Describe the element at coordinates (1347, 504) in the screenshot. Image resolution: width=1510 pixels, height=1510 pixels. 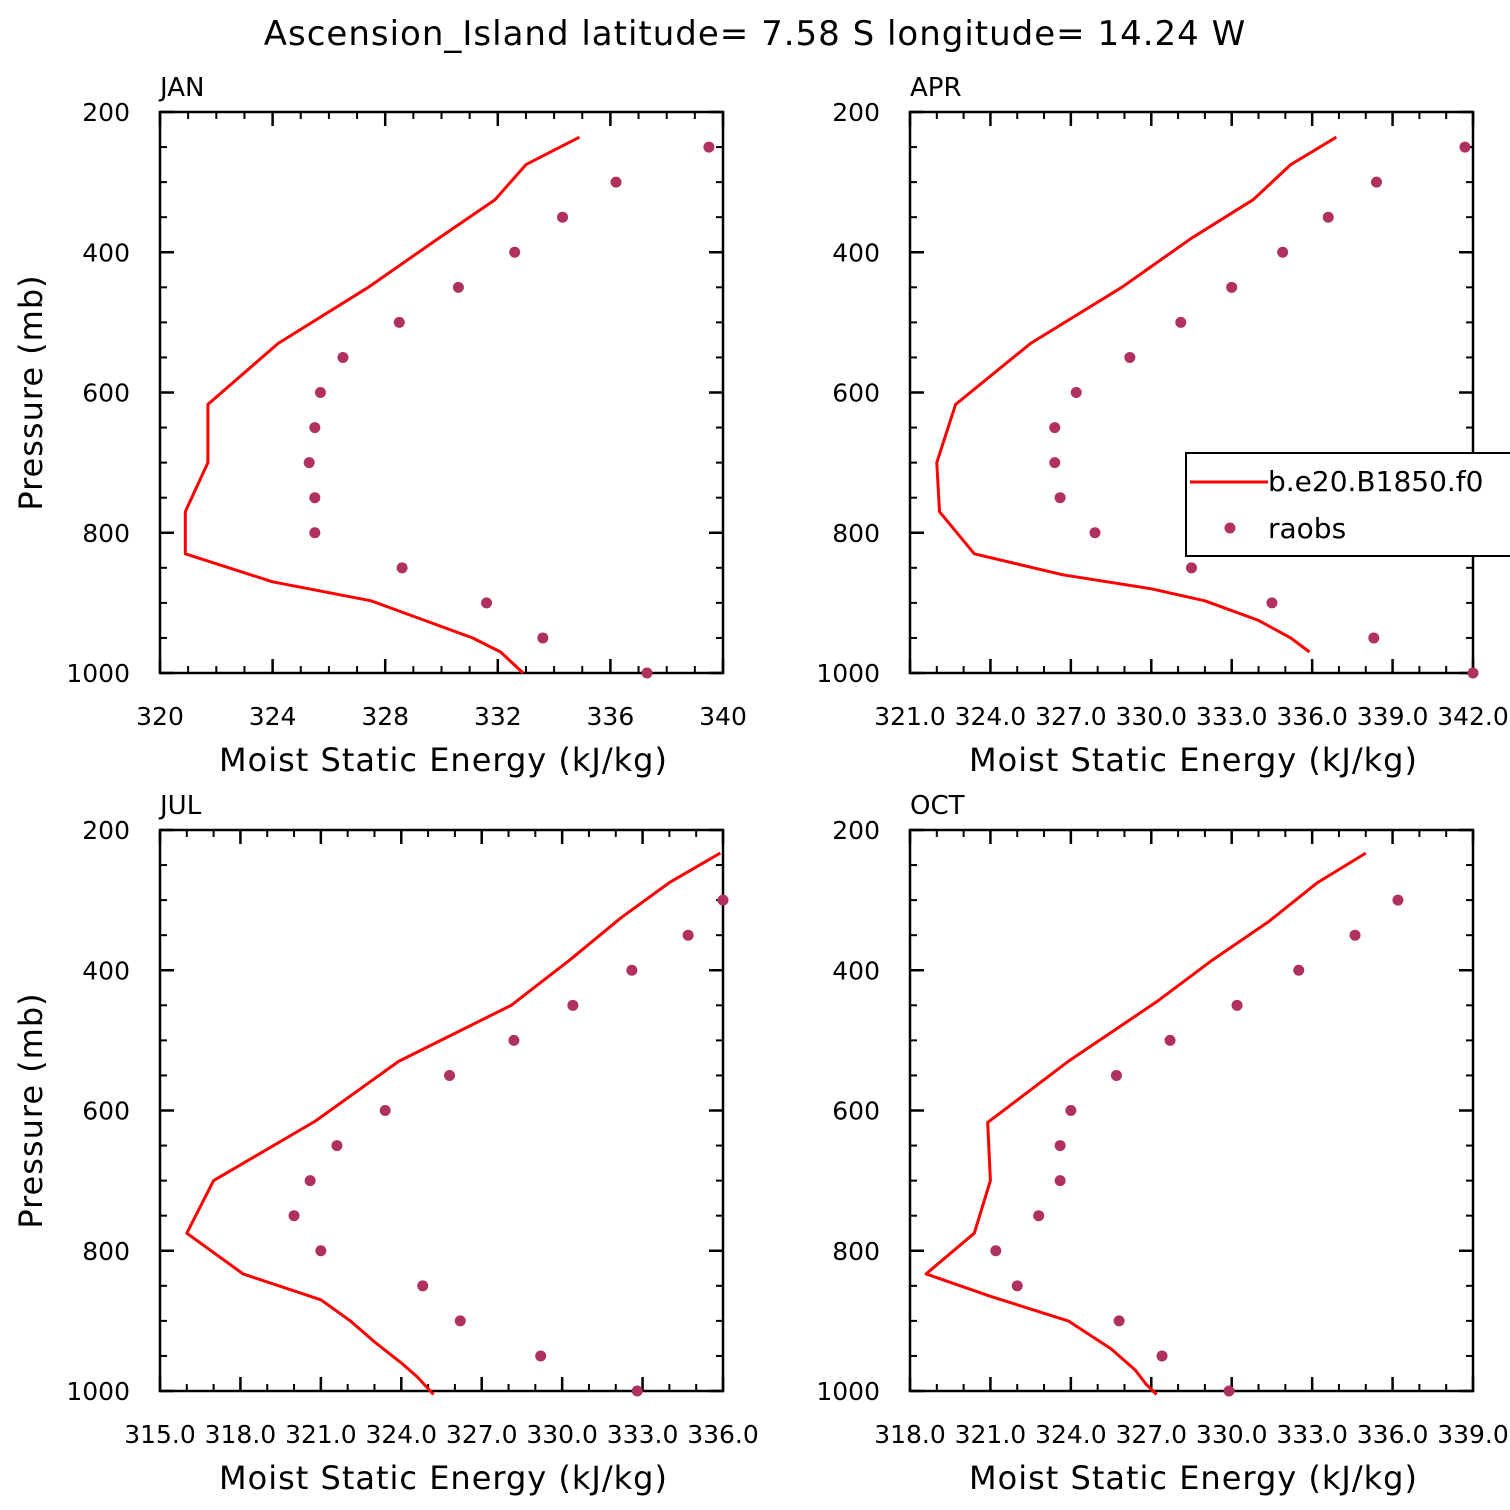
I see `legend: b.e20.B1850.f0 raobs` at that location.